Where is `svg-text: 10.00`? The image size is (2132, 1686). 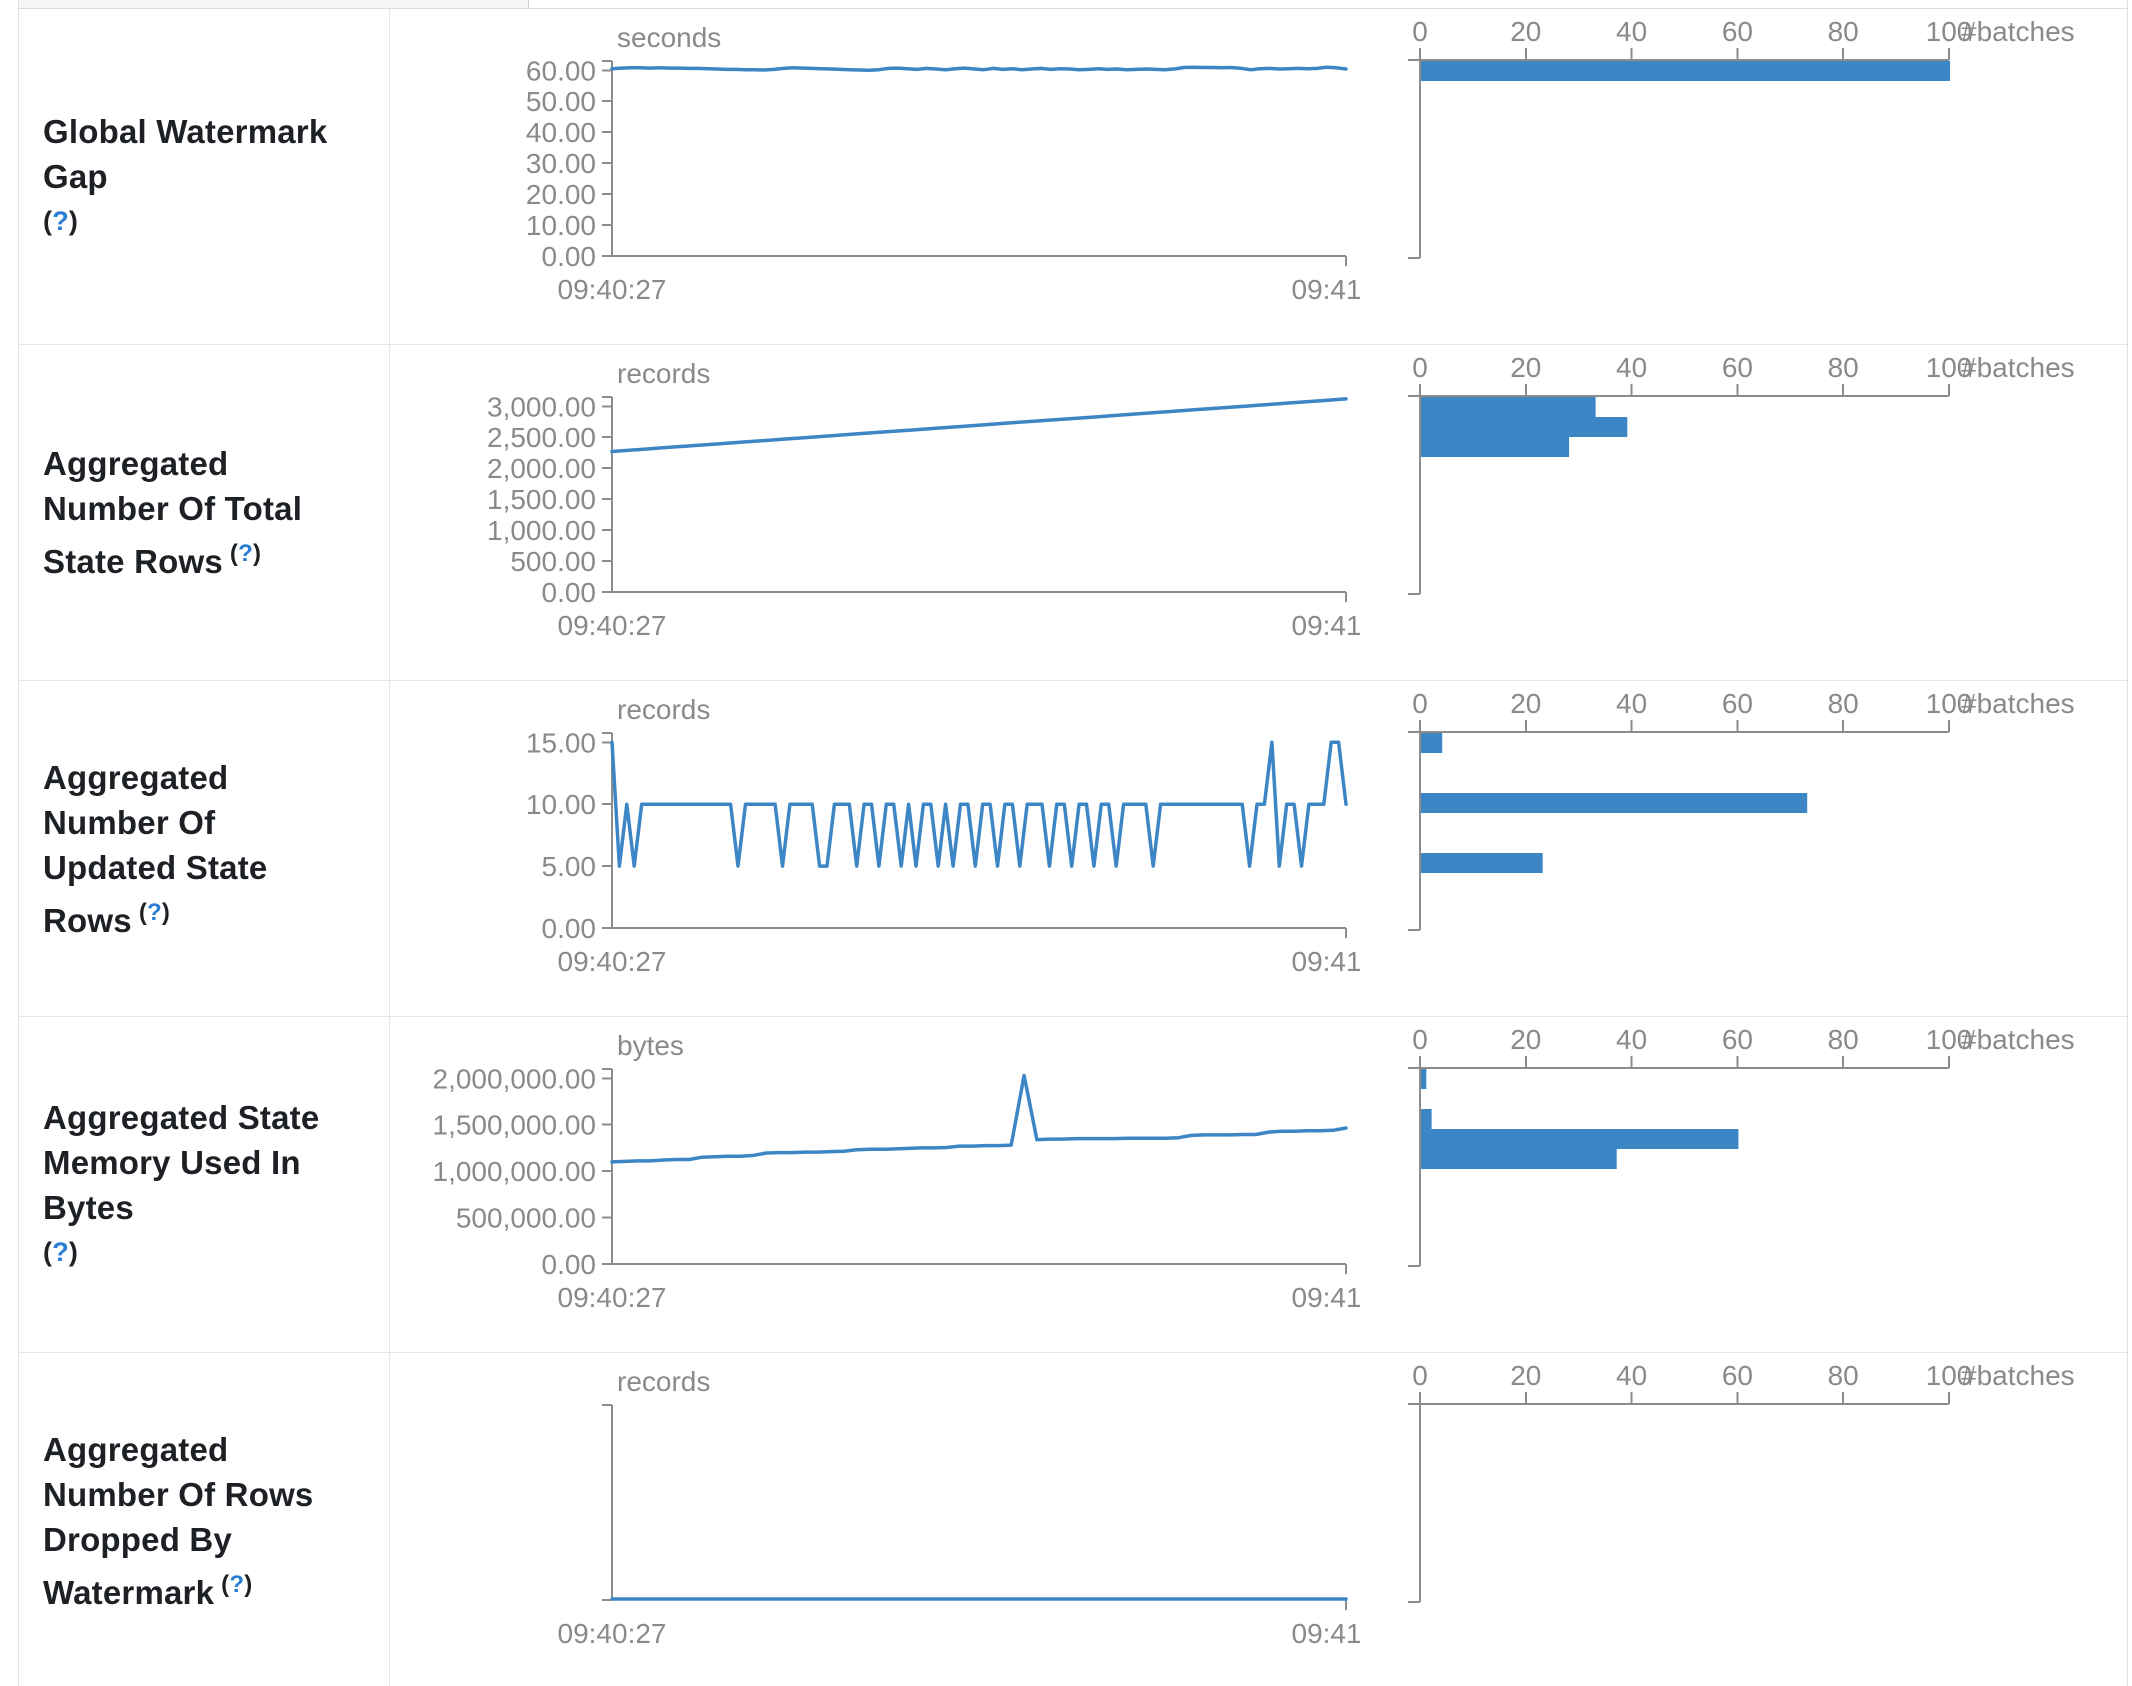
svg-text: 10.00 is located at coordinates (561, 225).